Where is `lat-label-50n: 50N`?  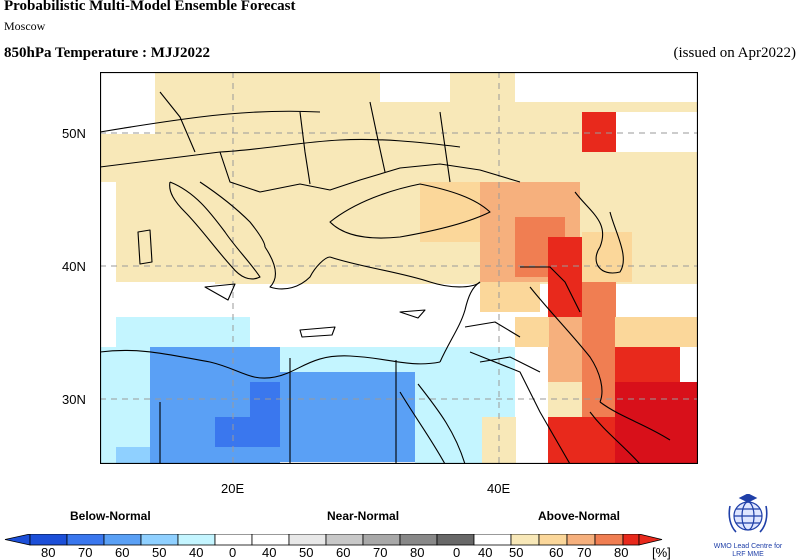
lat-label-50n: 50N is located at coordinates (74, 133).